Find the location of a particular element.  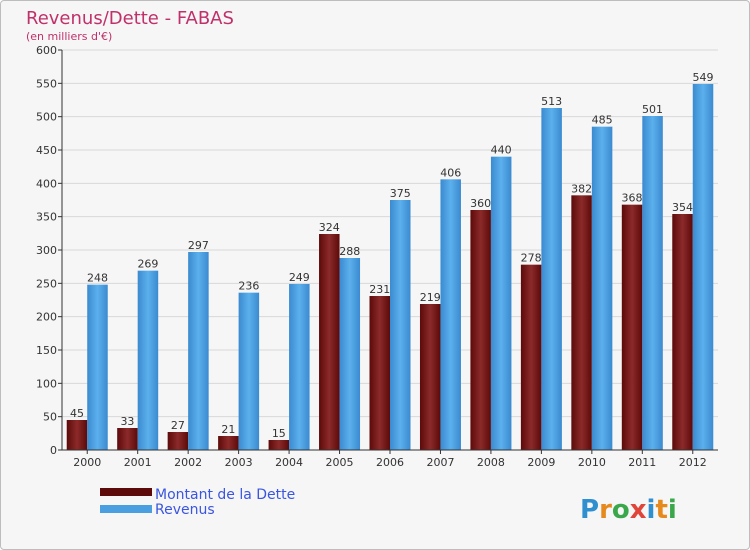

data-label: 324 is located at coordinates (329, 227).